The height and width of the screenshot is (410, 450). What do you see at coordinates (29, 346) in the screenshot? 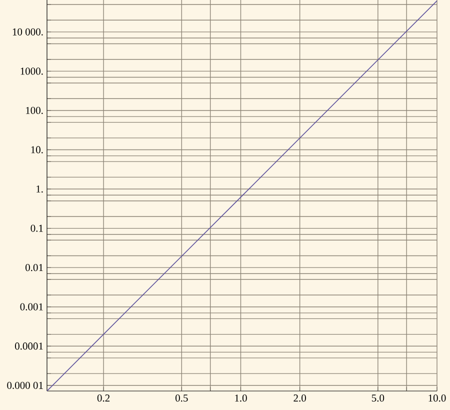
I see `y-tick-label: 0.0001` at bounding box center [29, 346].